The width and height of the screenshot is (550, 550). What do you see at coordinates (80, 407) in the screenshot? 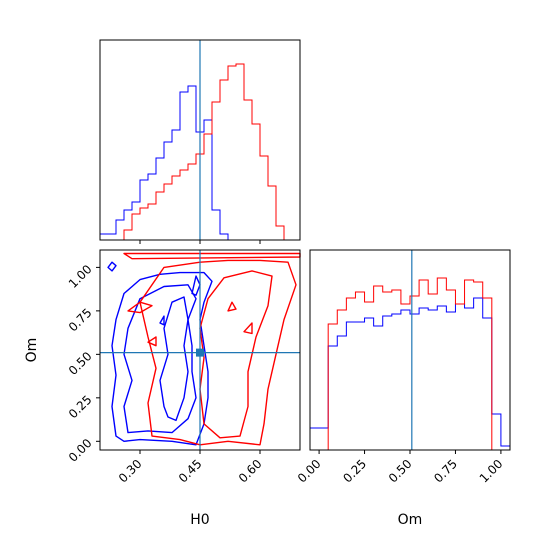
I see `contour-ytick-label-1: 0.25` at bounding box center [80, 407].